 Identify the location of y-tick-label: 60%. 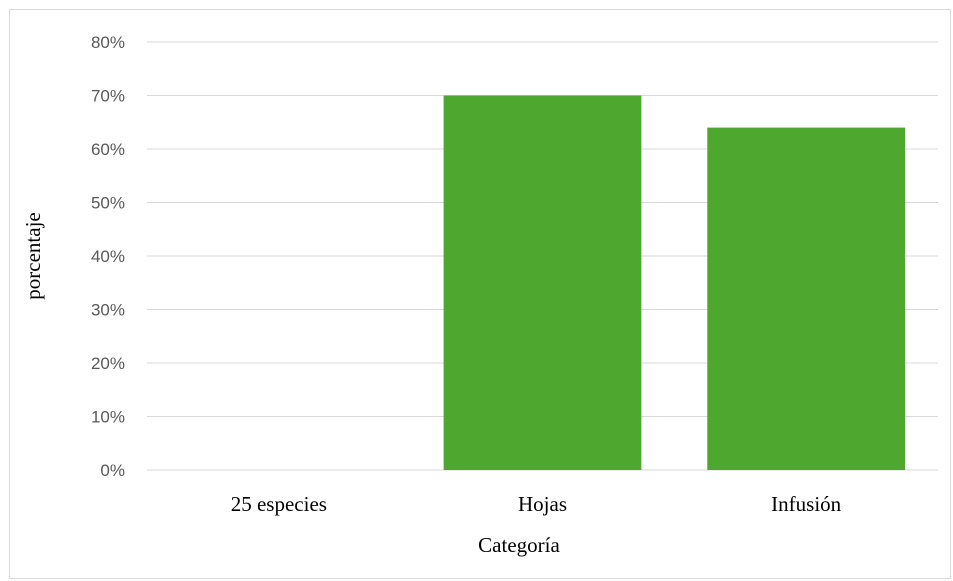
(108, 149).